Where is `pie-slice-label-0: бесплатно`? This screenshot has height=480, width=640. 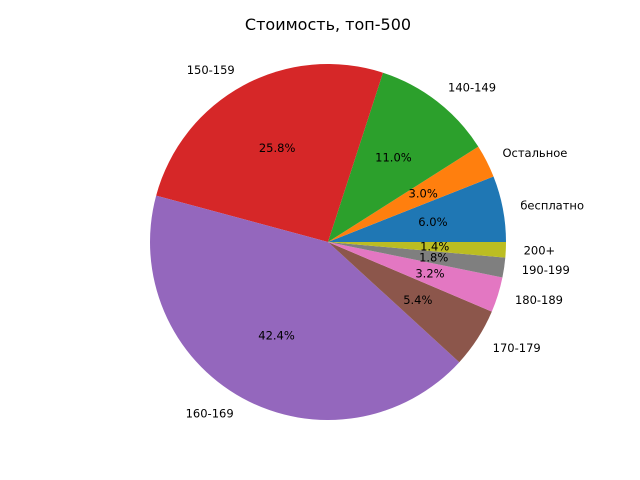 pie-slice-label-0: бесплатно is located at coordinates (552, 205).